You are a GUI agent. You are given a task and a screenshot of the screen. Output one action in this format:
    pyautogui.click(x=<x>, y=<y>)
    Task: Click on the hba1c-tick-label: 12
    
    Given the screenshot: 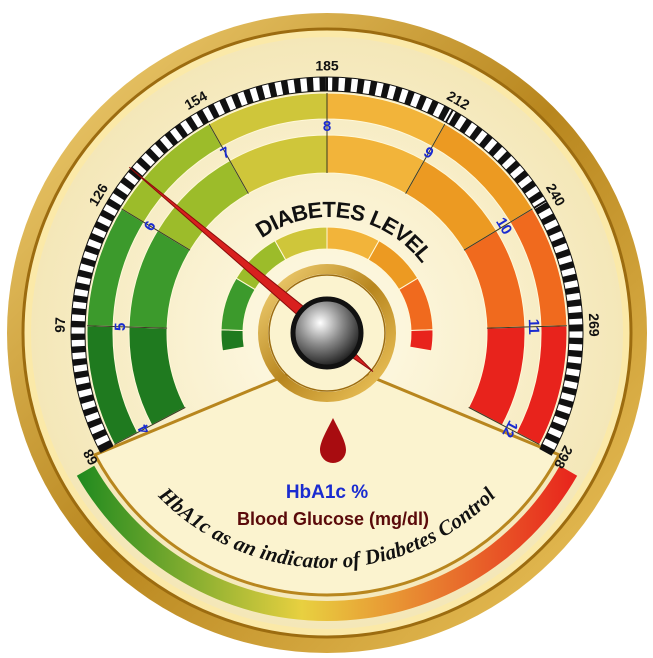 What is the action you would take?
    pyautogui.click(x=509, y=429)
    